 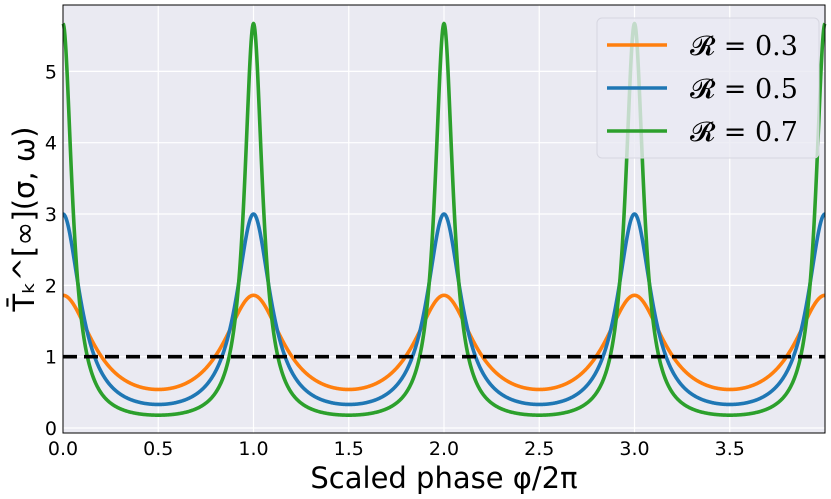 What do you see at coordinates (444, 449) in the screenshot?
I see `x-tick-label: 2.0` at bounding box center [444, 449].